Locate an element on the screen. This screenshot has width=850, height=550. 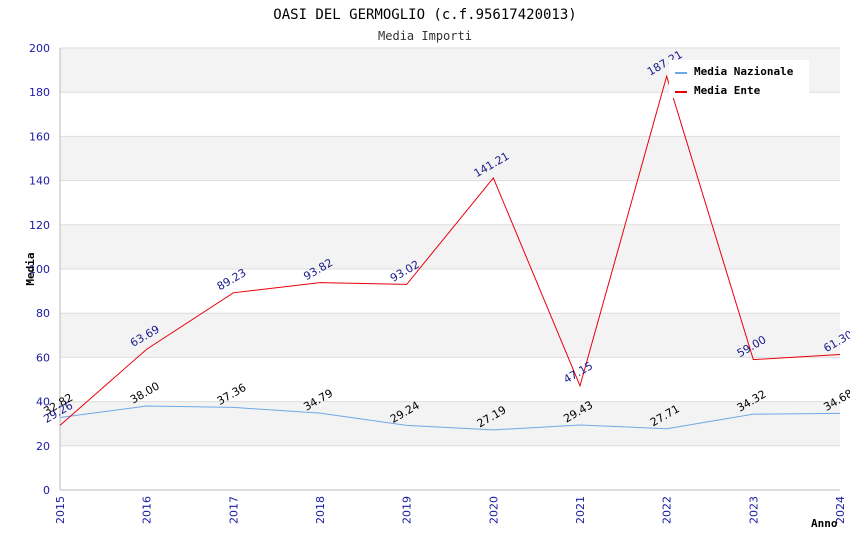
y-tick-label: 200 is located at coordinates (39, 48).